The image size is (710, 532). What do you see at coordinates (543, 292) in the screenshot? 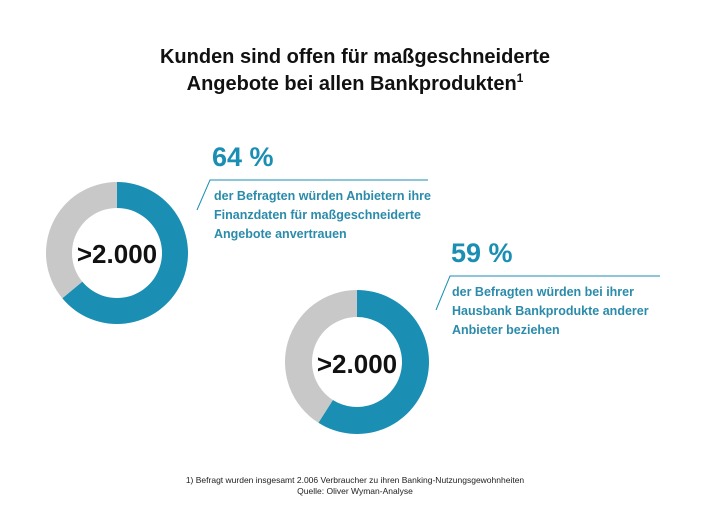
I see `description-2-line-1: der Befragten würden bei ihrer` at bounding box center [543, 292].